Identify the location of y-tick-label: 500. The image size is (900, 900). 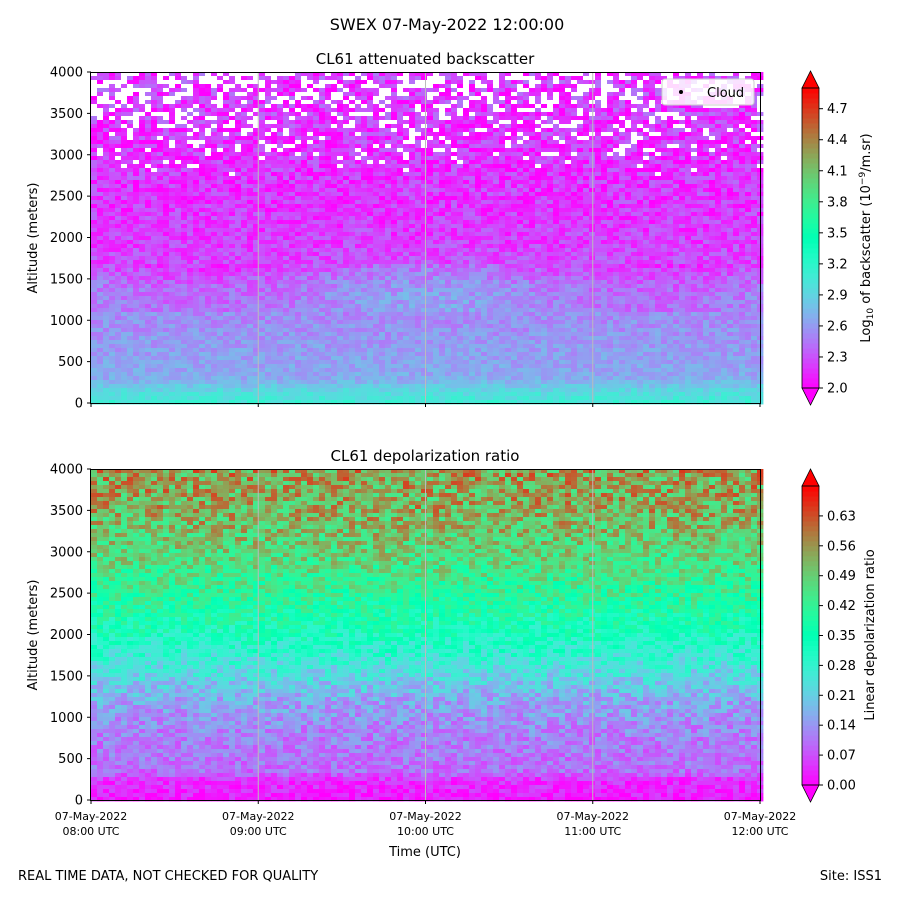
(70, 759).